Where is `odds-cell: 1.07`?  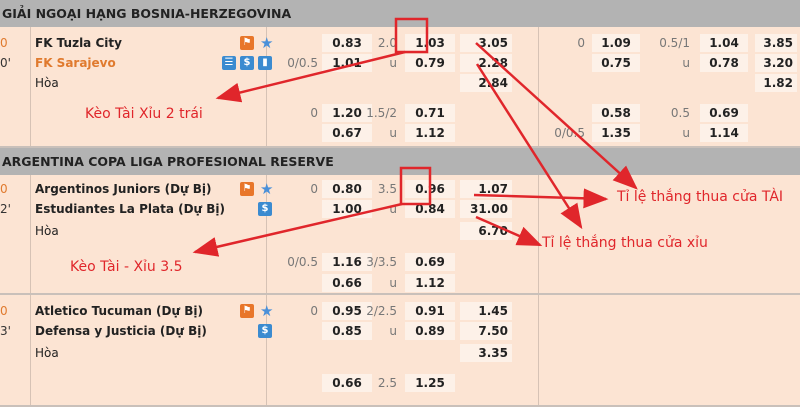
odds-cell: 1.07 is located at coordinates (486, 189).